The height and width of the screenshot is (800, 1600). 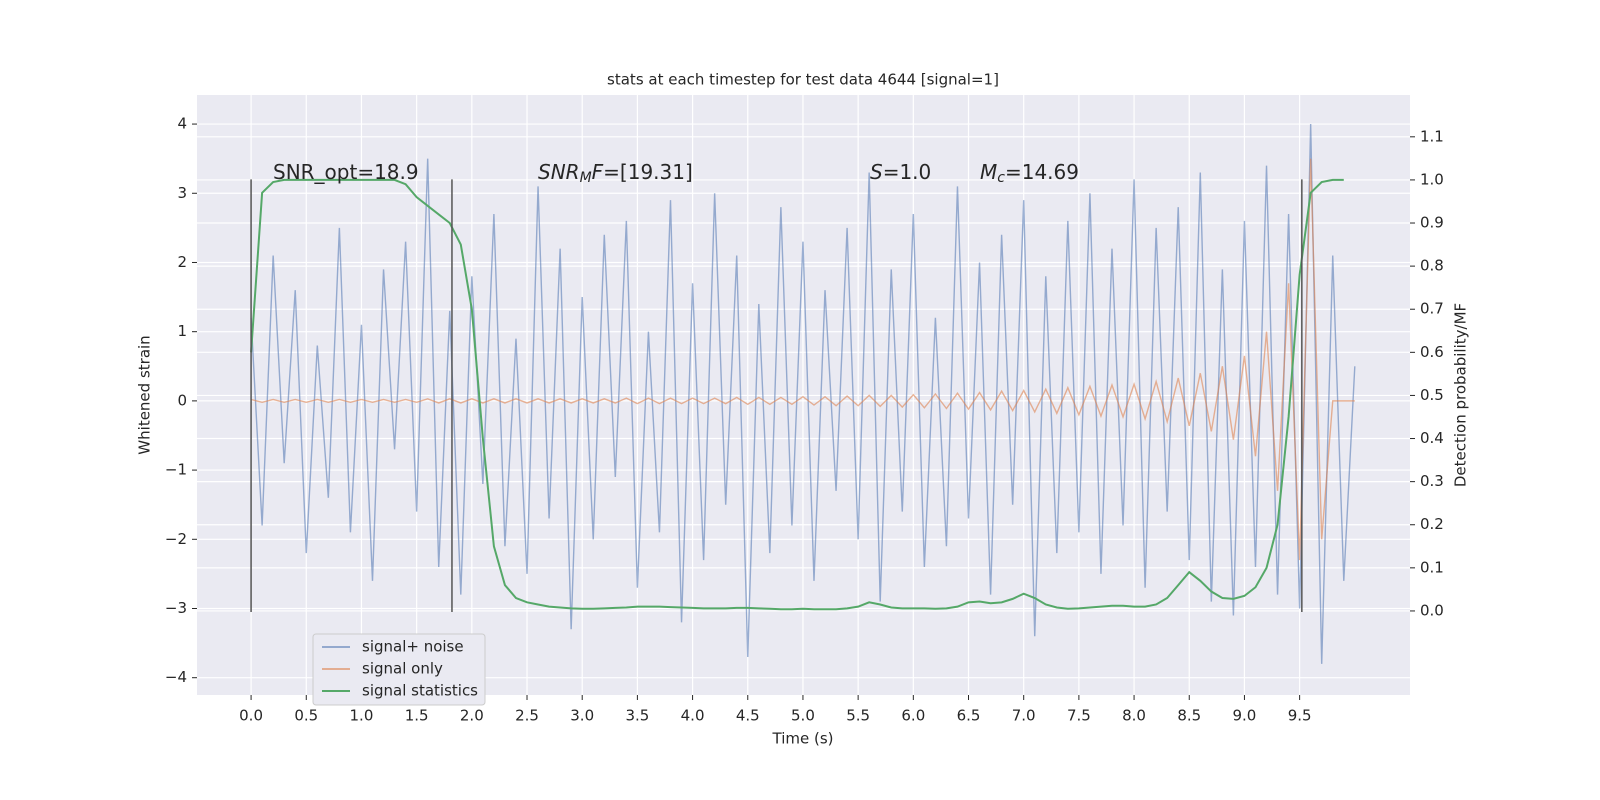 I want to click on legend-label: signal+ noise, so click(x=413, y=647).